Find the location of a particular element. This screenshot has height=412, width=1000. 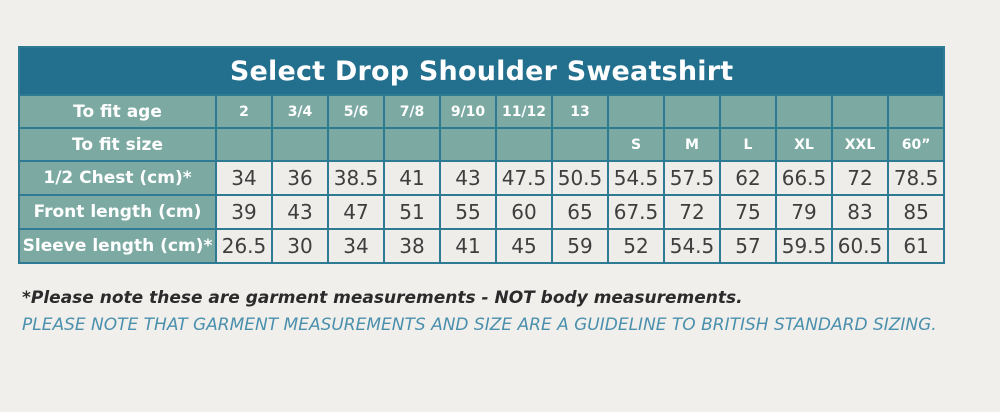

data-cell: 55 is located at coordinates (468, 212).